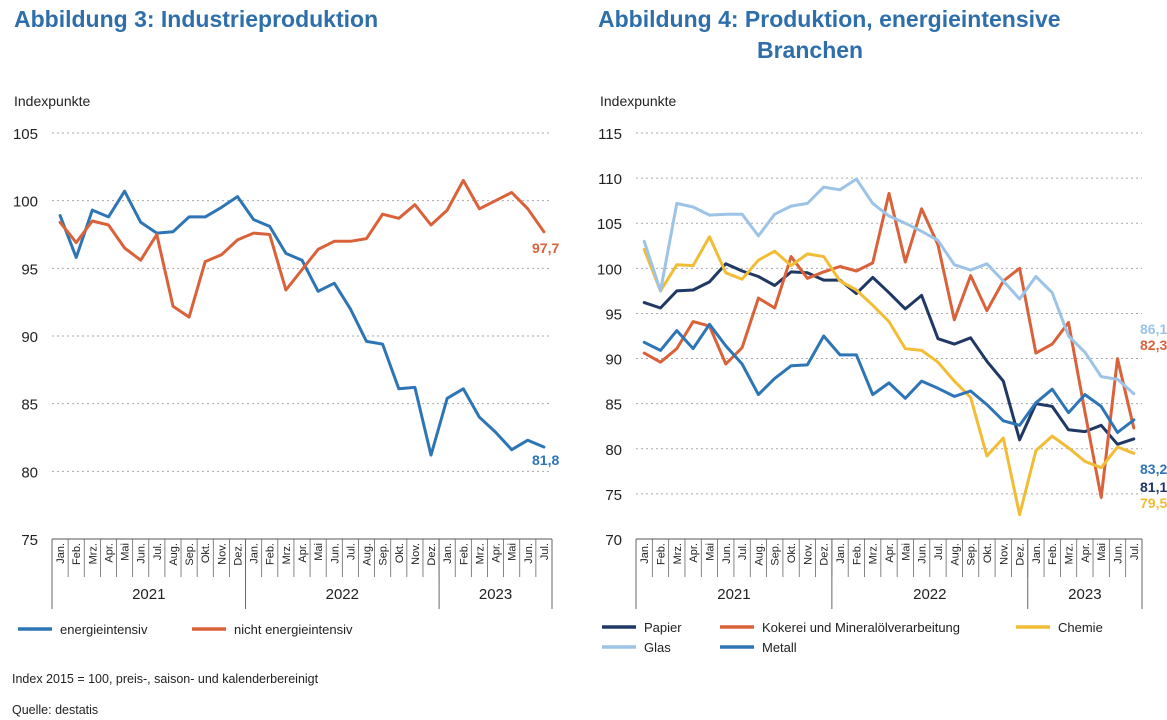 The height and width of the screenshot is (720, 1167). Describe the element at coordinates (929, 594) in the screenshot. I see `fig4-year-label: 2022` at that location.